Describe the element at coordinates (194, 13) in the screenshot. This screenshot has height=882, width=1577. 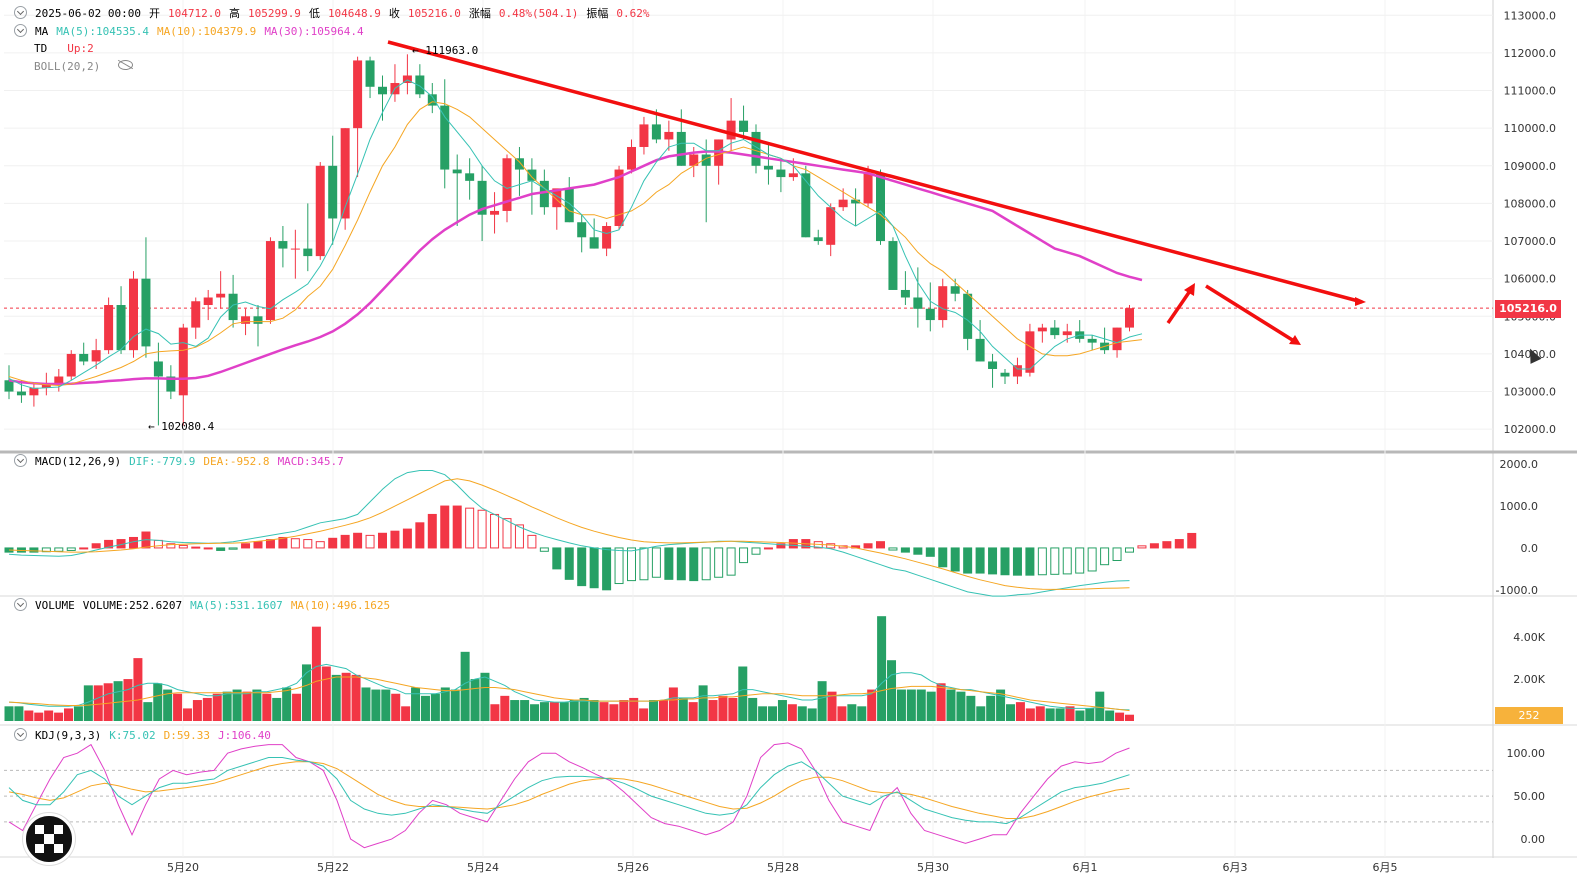
I see `open-value: 104712.0` at that location.